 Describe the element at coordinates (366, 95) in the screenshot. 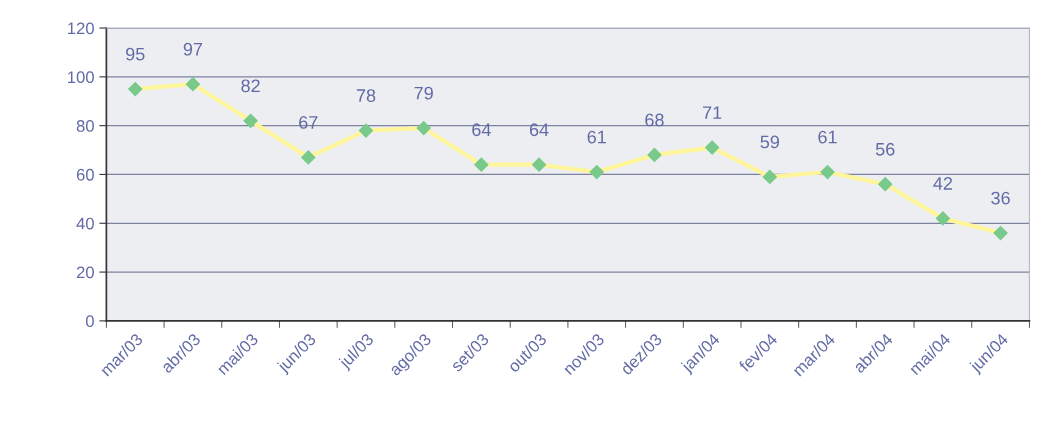

I see `data-label: 78` at that location.